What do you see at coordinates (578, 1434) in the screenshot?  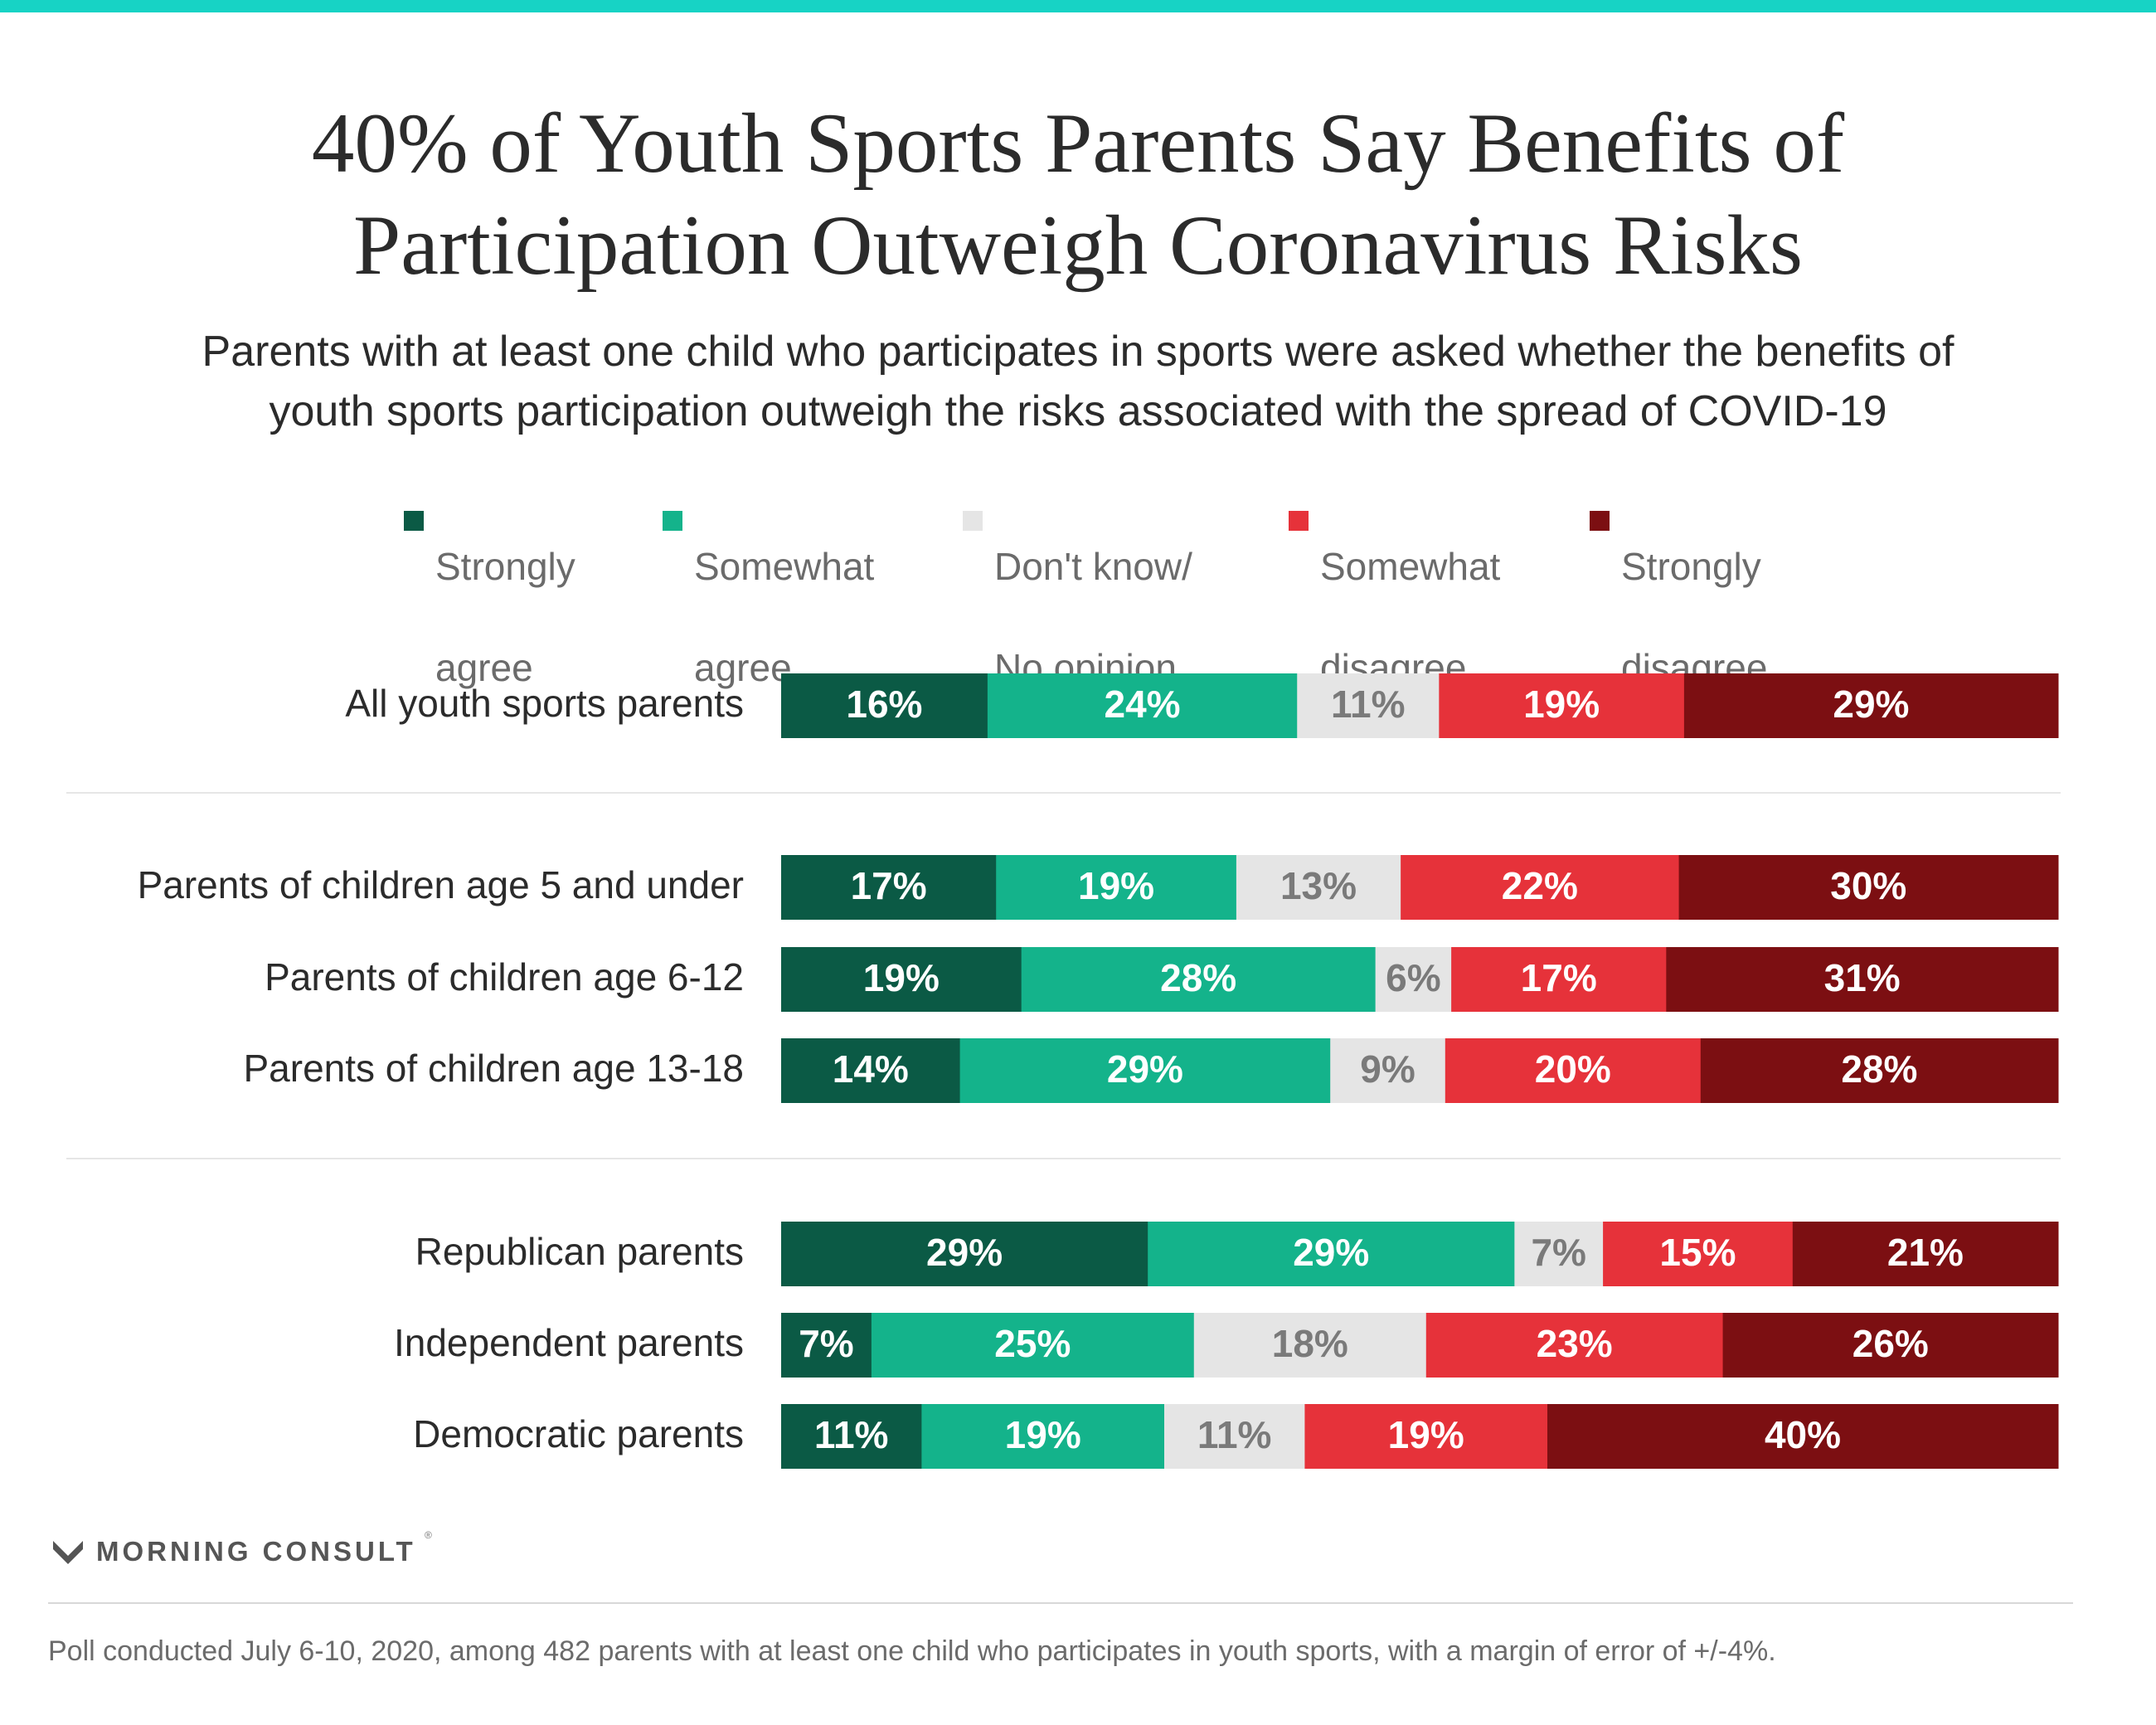 I see `category-label-democratic-parents: Democratic parents` at bounding box center [578, 1434].